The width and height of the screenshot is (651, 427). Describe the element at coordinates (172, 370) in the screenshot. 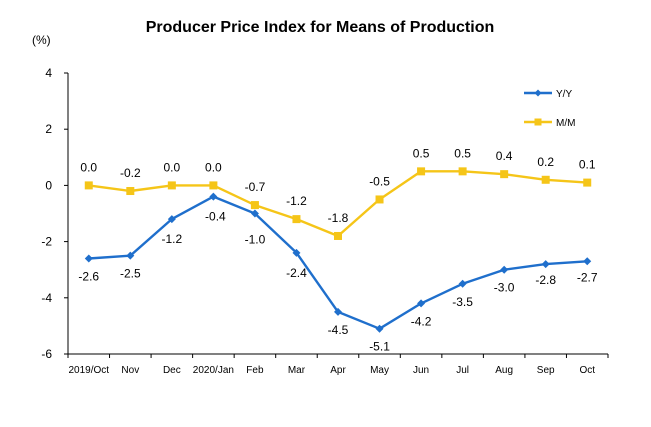

I see `x-tick-label: Dec` at that location.